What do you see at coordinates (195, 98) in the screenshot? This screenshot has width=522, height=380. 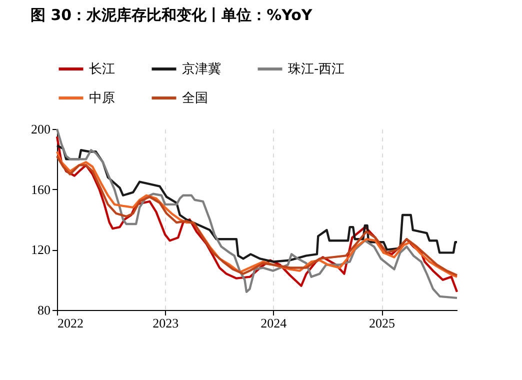 I see `legend-label: 全国` at bounding box center [195, 98].